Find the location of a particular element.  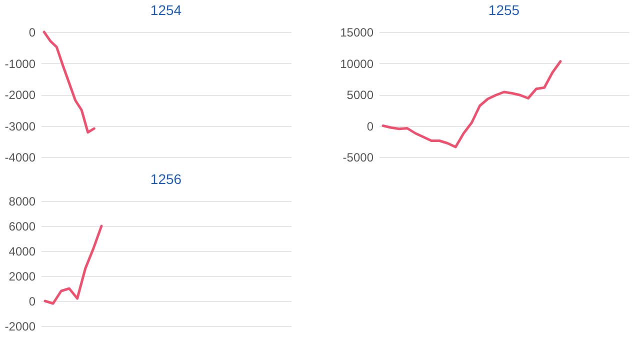

y-tick-label: 4000 is located at coordinates (22, 251).